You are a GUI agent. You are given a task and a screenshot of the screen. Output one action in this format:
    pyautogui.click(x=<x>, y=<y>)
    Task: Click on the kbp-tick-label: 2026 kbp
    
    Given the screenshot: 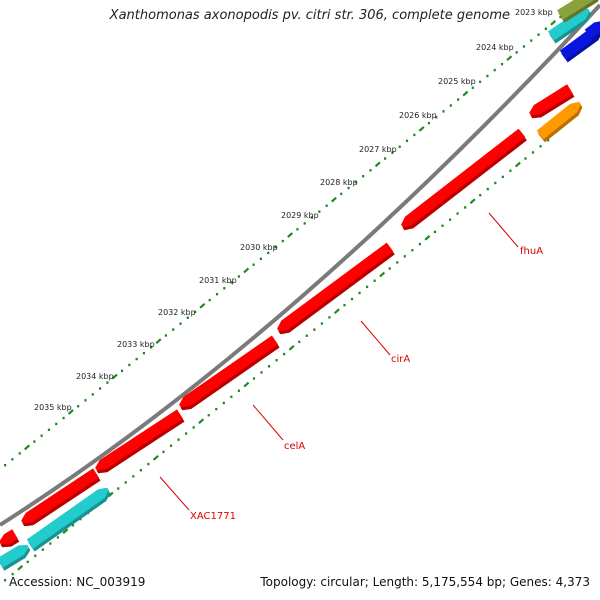 What is the action you would take?
    pyautogui.click(x=418, y=115)
    